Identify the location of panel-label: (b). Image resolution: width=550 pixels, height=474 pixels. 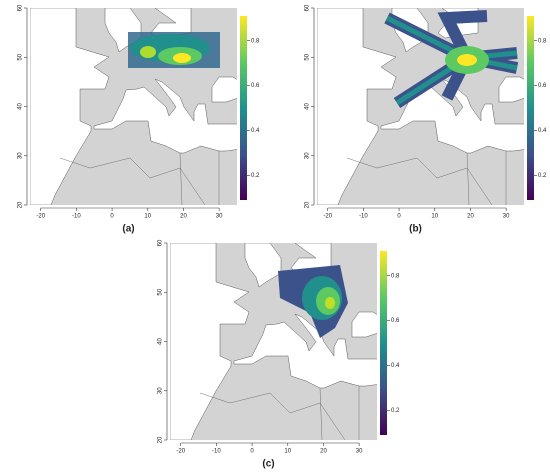
(415, 229).